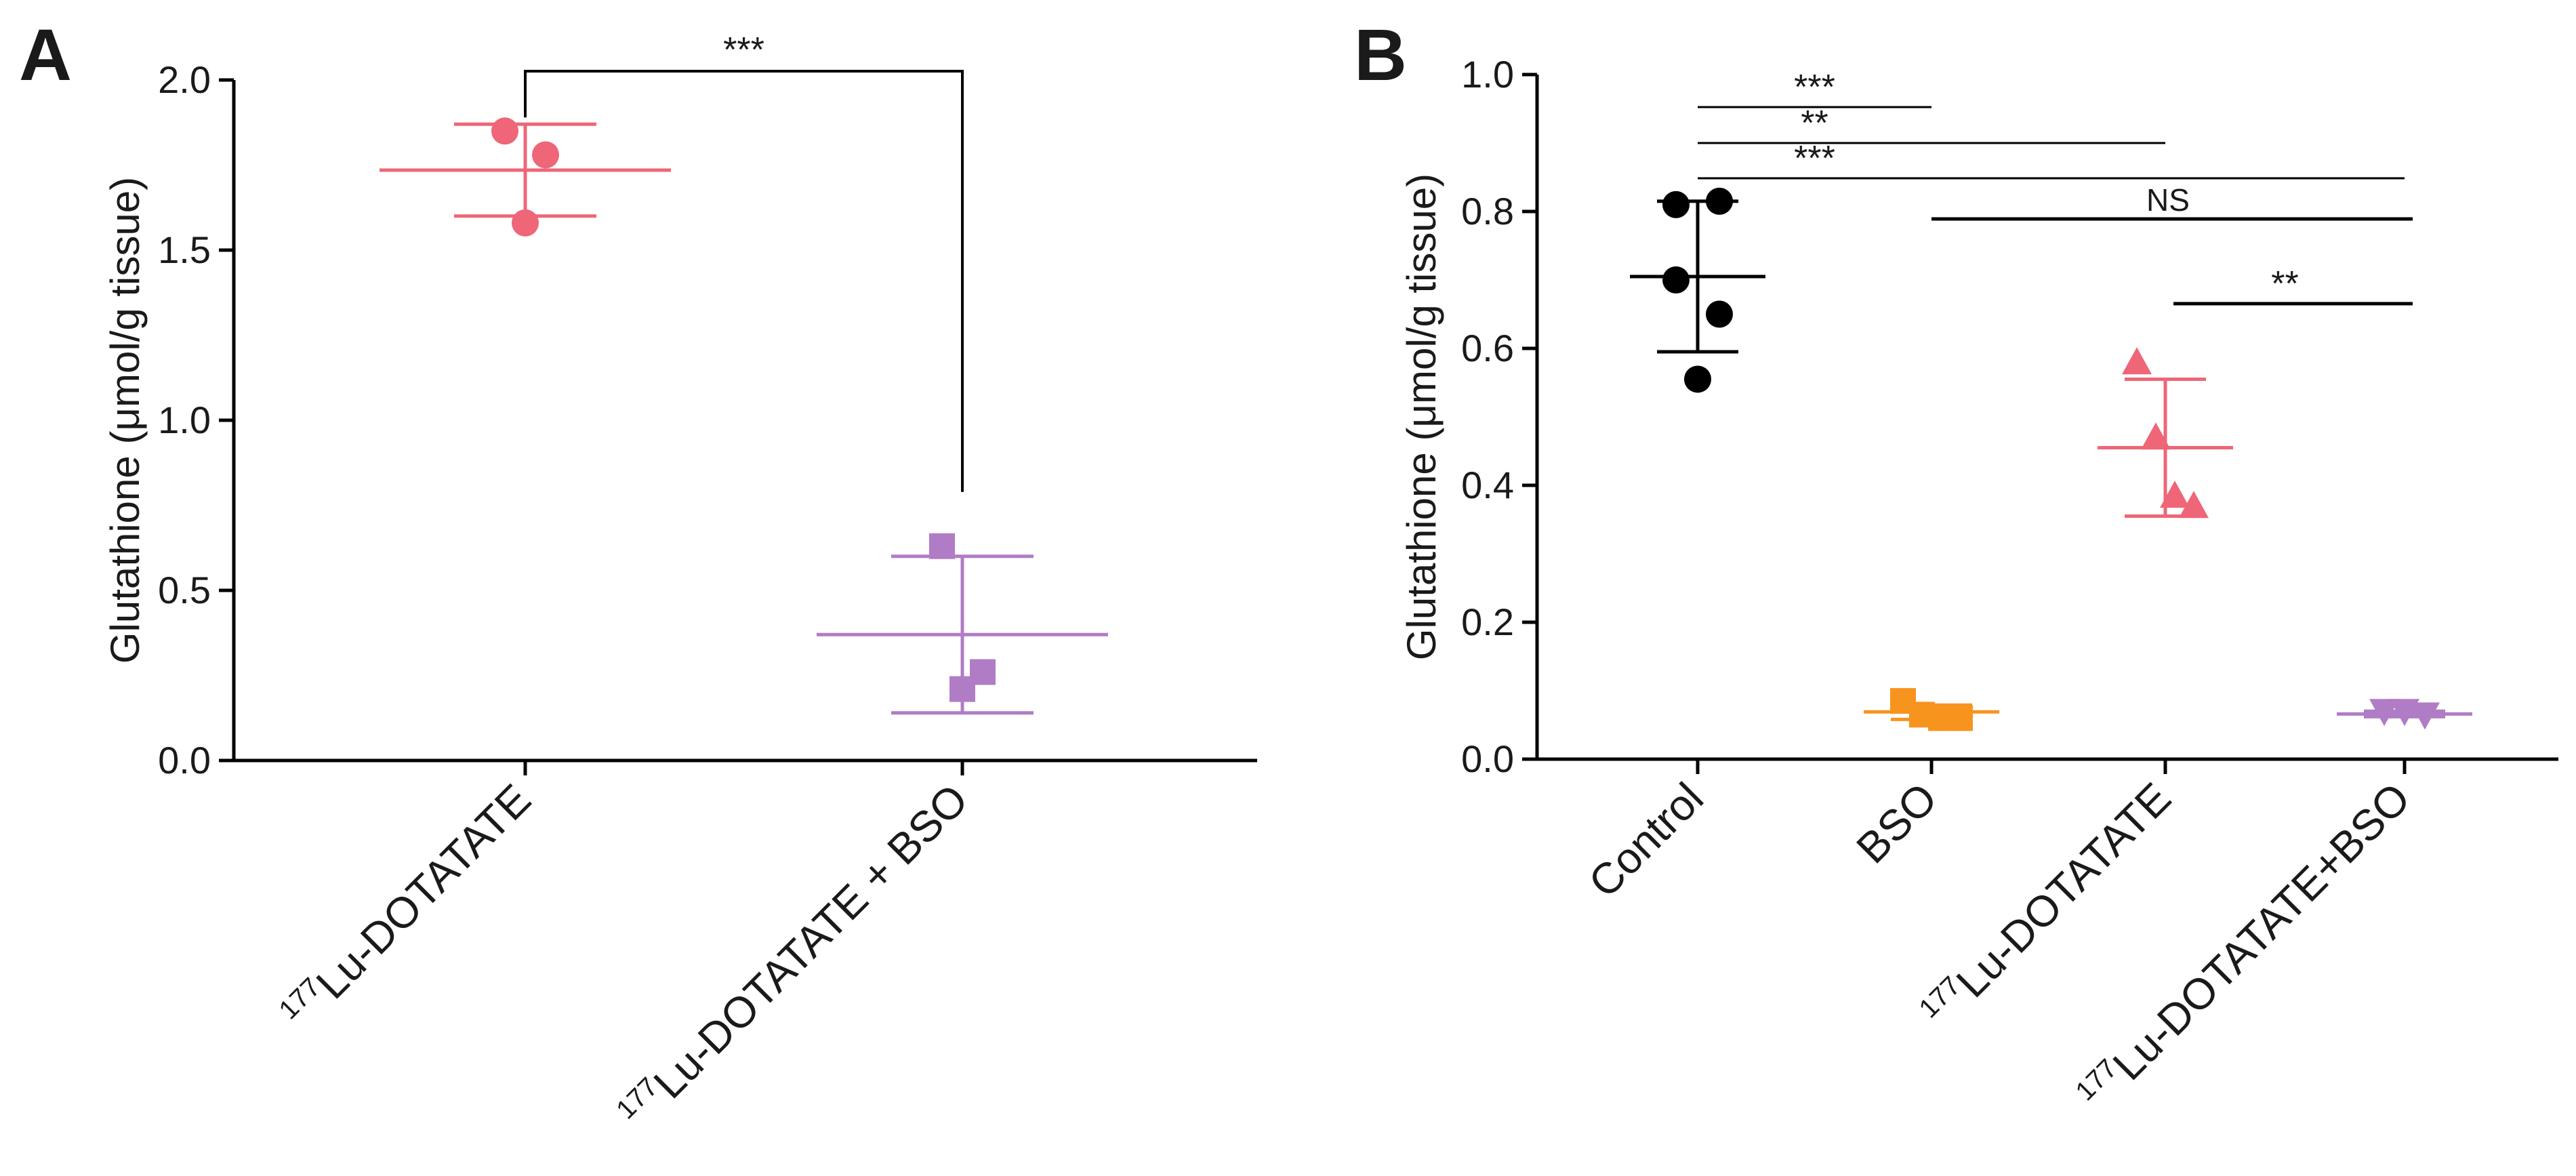  Describe the element at coordinates (794, 956) in the screenshot. I see `panel-a-category-label: 177Lu-DOTATATE + BSO` at that location.